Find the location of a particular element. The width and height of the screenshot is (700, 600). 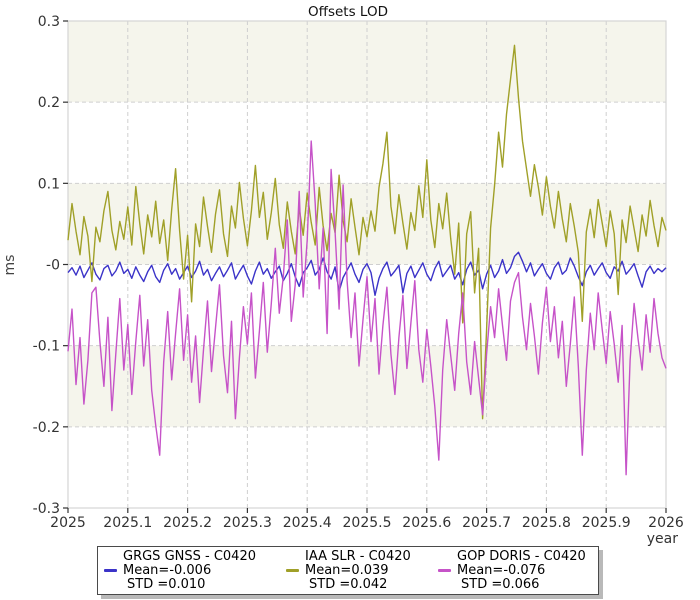

legend-swatch-grgs-gnss is located at coordinates (110, 571).